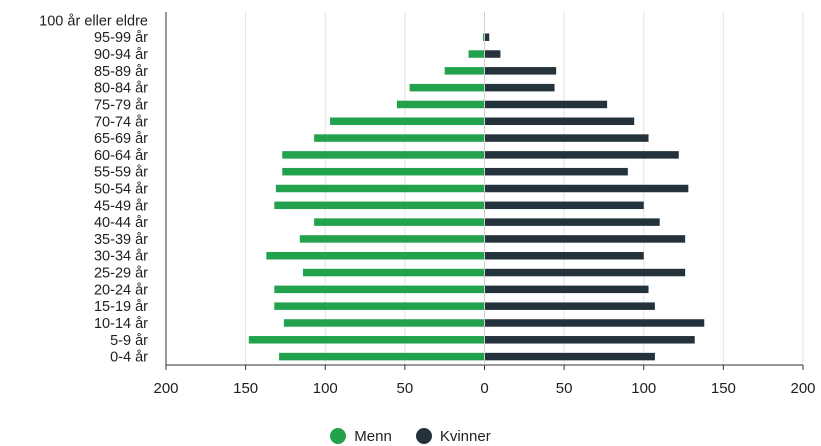  I want to click on legend: Menn Kvinner, so click(410, 436).